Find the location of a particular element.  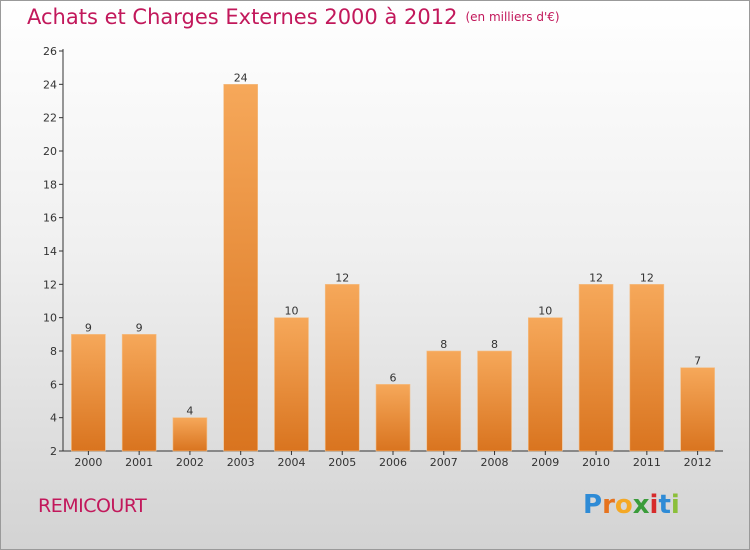

logo-letter: x is located at coordinates (641, 505).